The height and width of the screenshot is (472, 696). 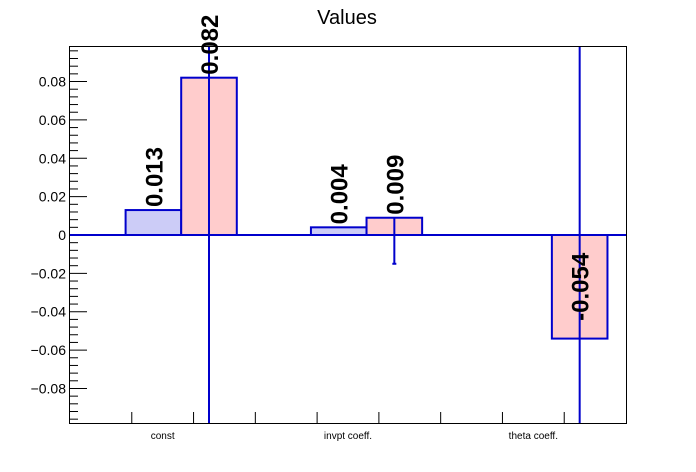 I want to click on data-label: -0.054, so click(x=581, y=286).